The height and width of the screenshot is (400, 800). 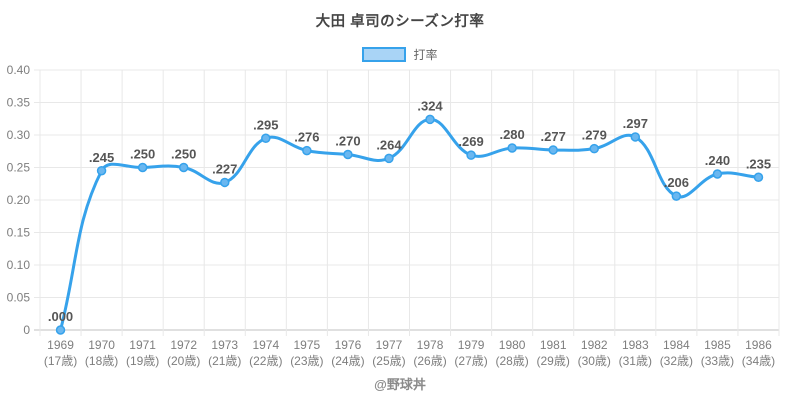 I want to click on chart-title: 大田 卓司のシーズン打率, so click(x=400, y=22).